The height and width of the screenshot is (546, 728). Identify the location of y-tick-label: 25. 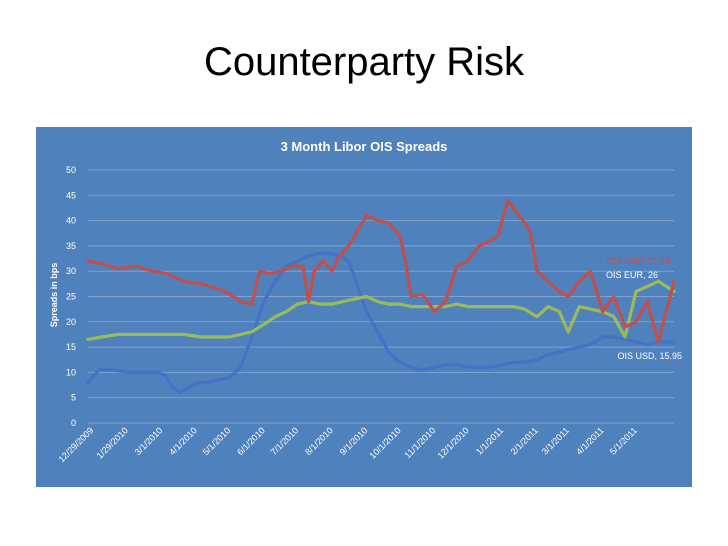
(71, 297).